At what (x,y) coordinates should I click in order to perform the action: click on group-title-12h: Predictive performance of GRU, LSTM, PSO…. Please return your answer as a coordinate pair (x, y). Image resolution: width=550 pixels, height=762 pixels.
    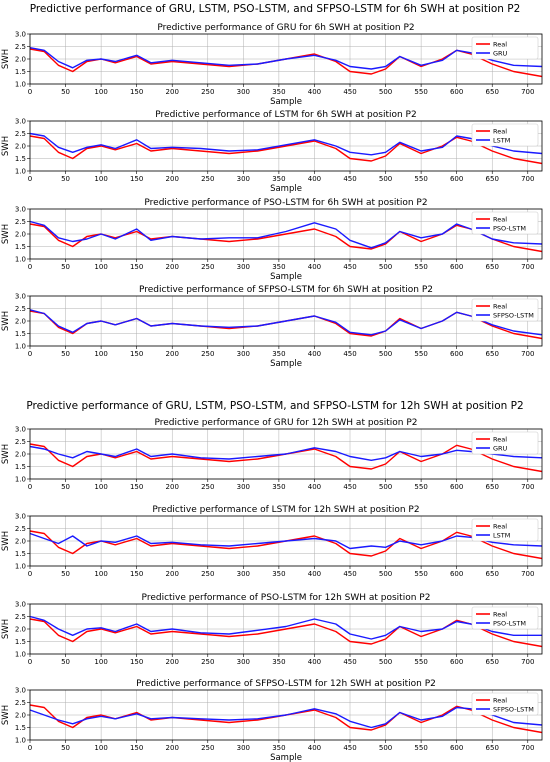
    Looking at the image, I should click on (274, 406).